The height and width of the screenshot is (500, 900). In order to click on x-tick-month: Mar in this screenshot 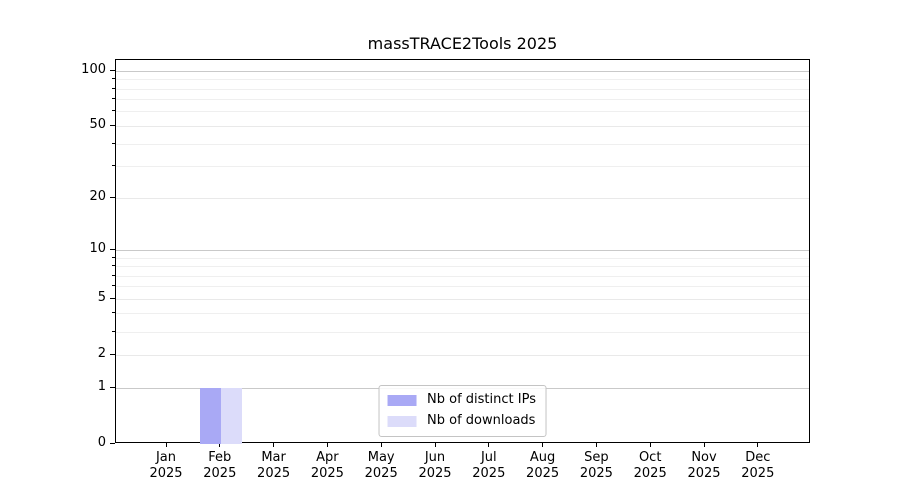, I will do `click(273, 457)`.